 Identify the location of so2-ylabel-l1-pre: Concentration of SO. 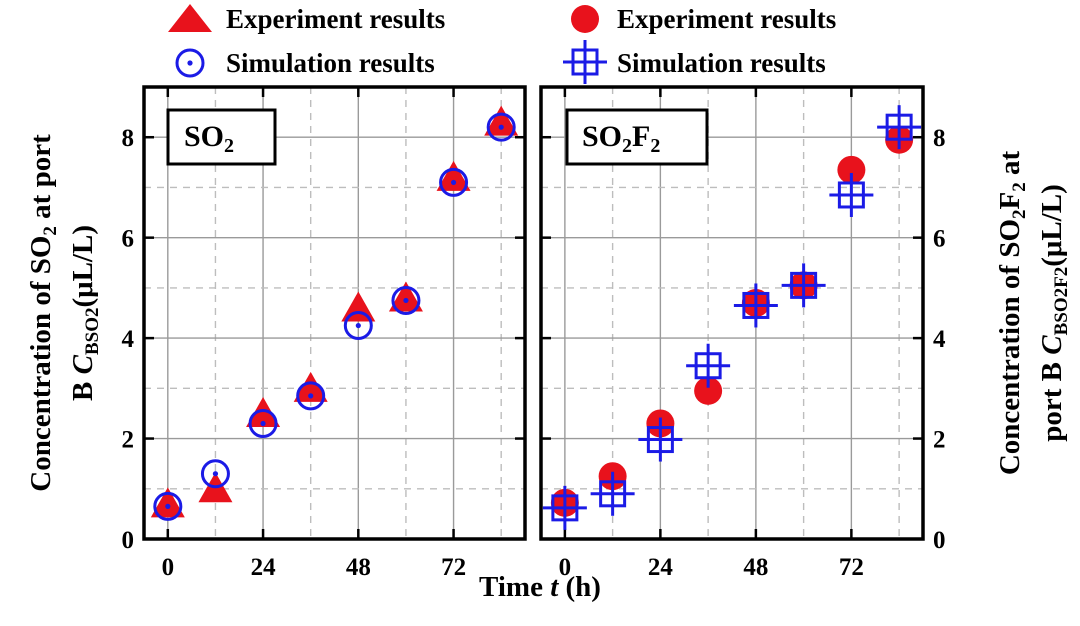
(41, 364).